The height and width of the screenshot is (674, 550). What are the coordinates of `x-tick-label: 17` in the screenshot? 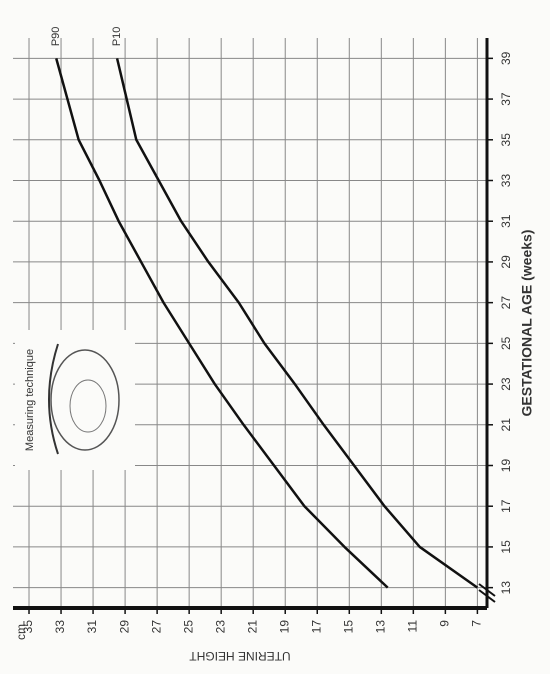 It's located at (506, 506).